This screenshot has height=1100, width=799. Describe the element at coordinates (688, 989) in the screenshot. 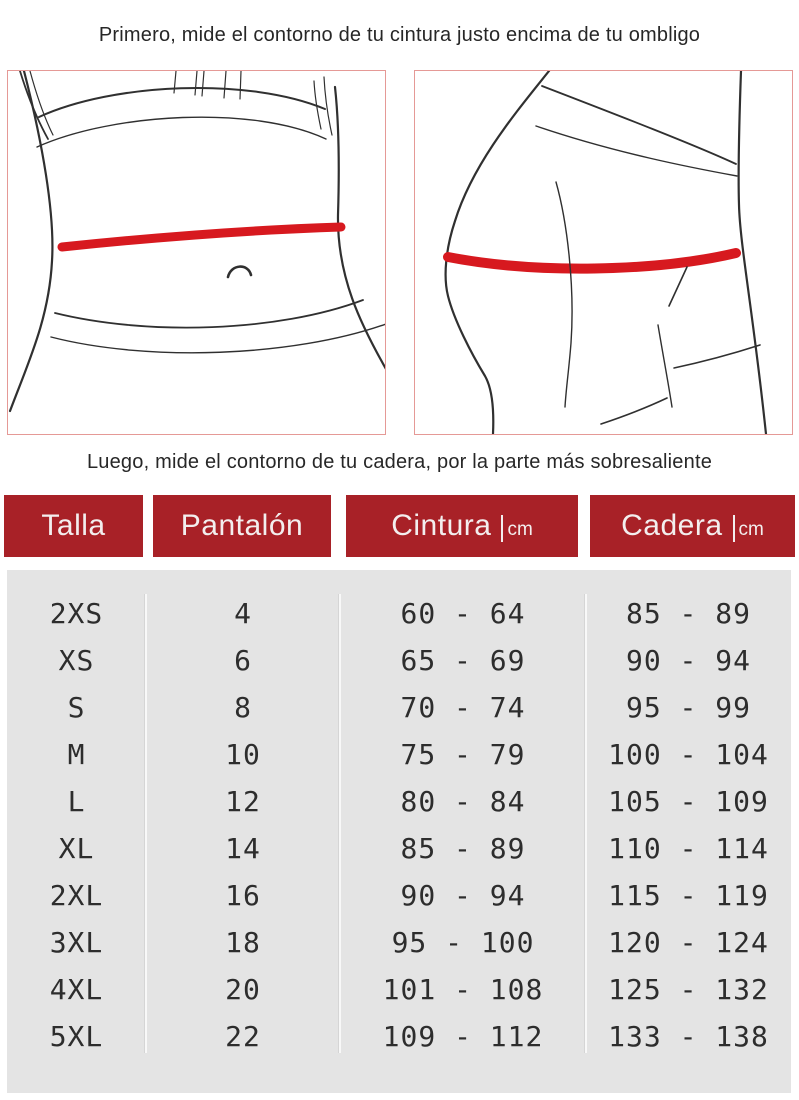

I see `cadera-cell: 125 - 132` at that location.